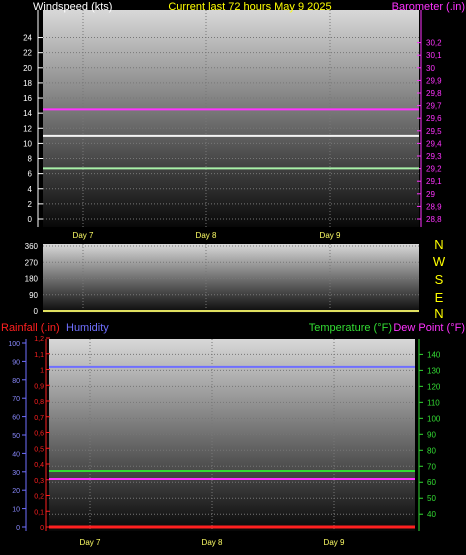 The height and width of the screenshot is (555, 466). What do you see at coordinates (249, 7) in the screenshot?
I see `chart-title: Current last 72 hours May 9 2025` at bounding box center [249, 7].